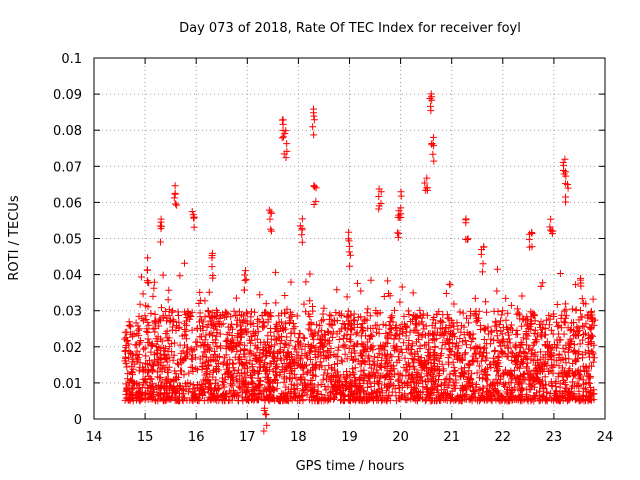 The width and height of the screenshot is (640, 480). I want to click on y-tick-label: 0.05, so click(67, 240).